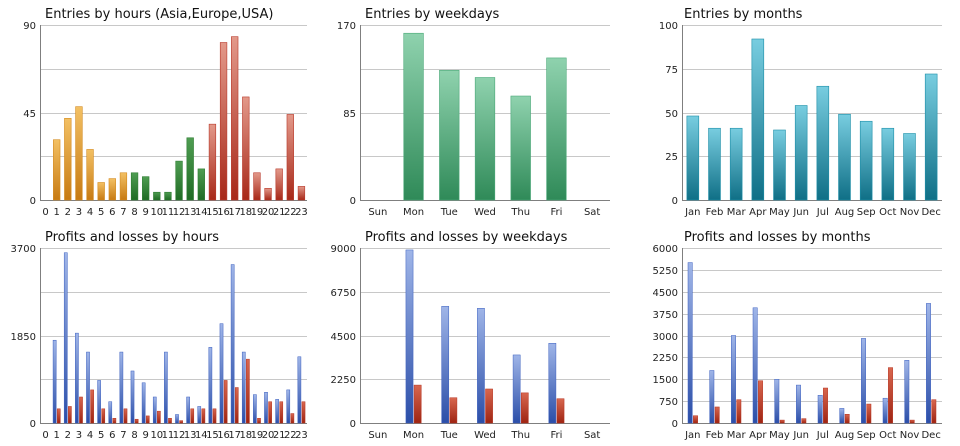  I want to click on x-tick-label: Wed, so click(485, 435).